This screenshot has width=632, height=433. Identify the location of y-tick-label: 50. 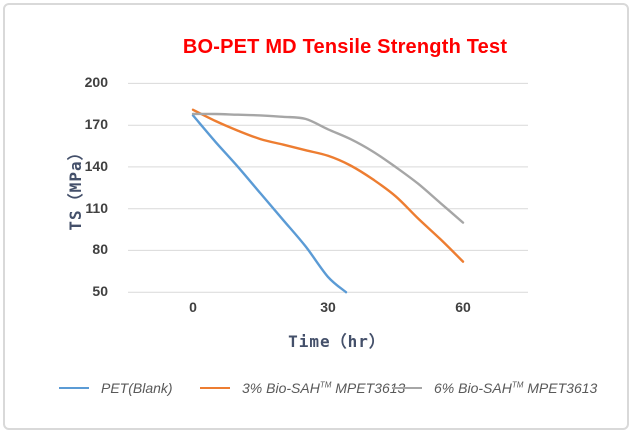
(100, 291).